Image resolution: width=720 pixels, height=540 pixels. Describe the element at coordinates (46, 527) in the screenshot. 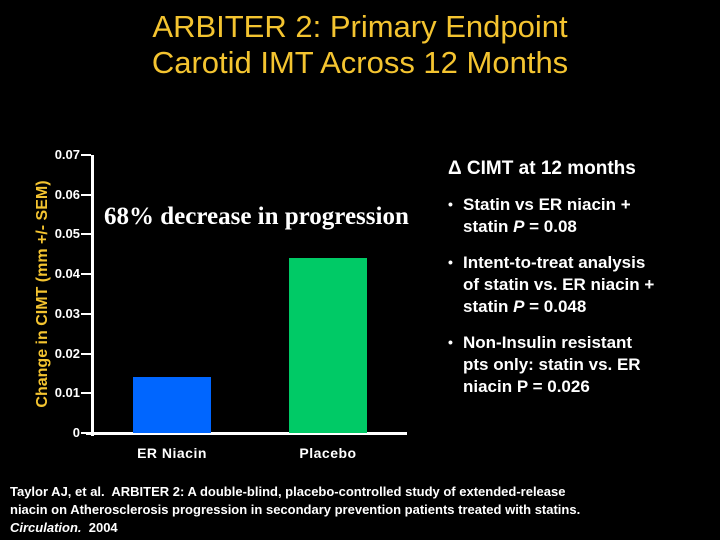

I see `citation-segment: Circulation.` at that location.